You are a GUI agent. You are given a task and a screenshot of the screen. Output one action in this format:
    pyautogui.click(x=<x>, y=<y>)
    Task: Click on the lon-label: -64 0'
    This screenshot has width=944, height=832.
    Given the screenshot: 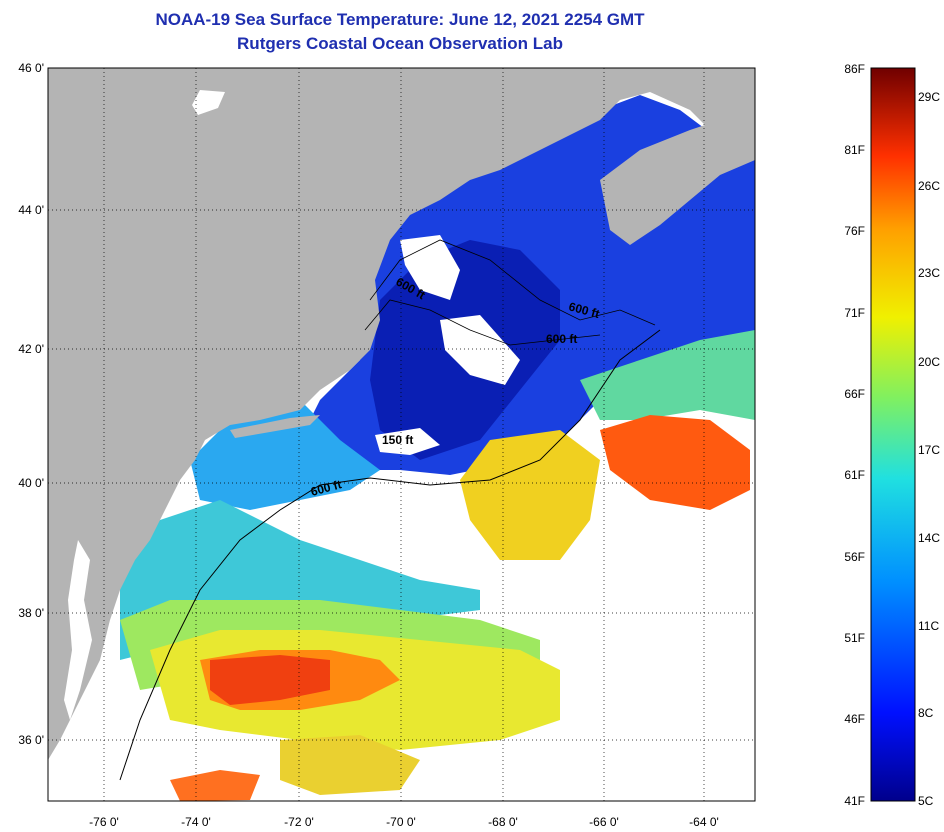 What is the action you would take?
    pyautogui.click(x=704, y=822)
    